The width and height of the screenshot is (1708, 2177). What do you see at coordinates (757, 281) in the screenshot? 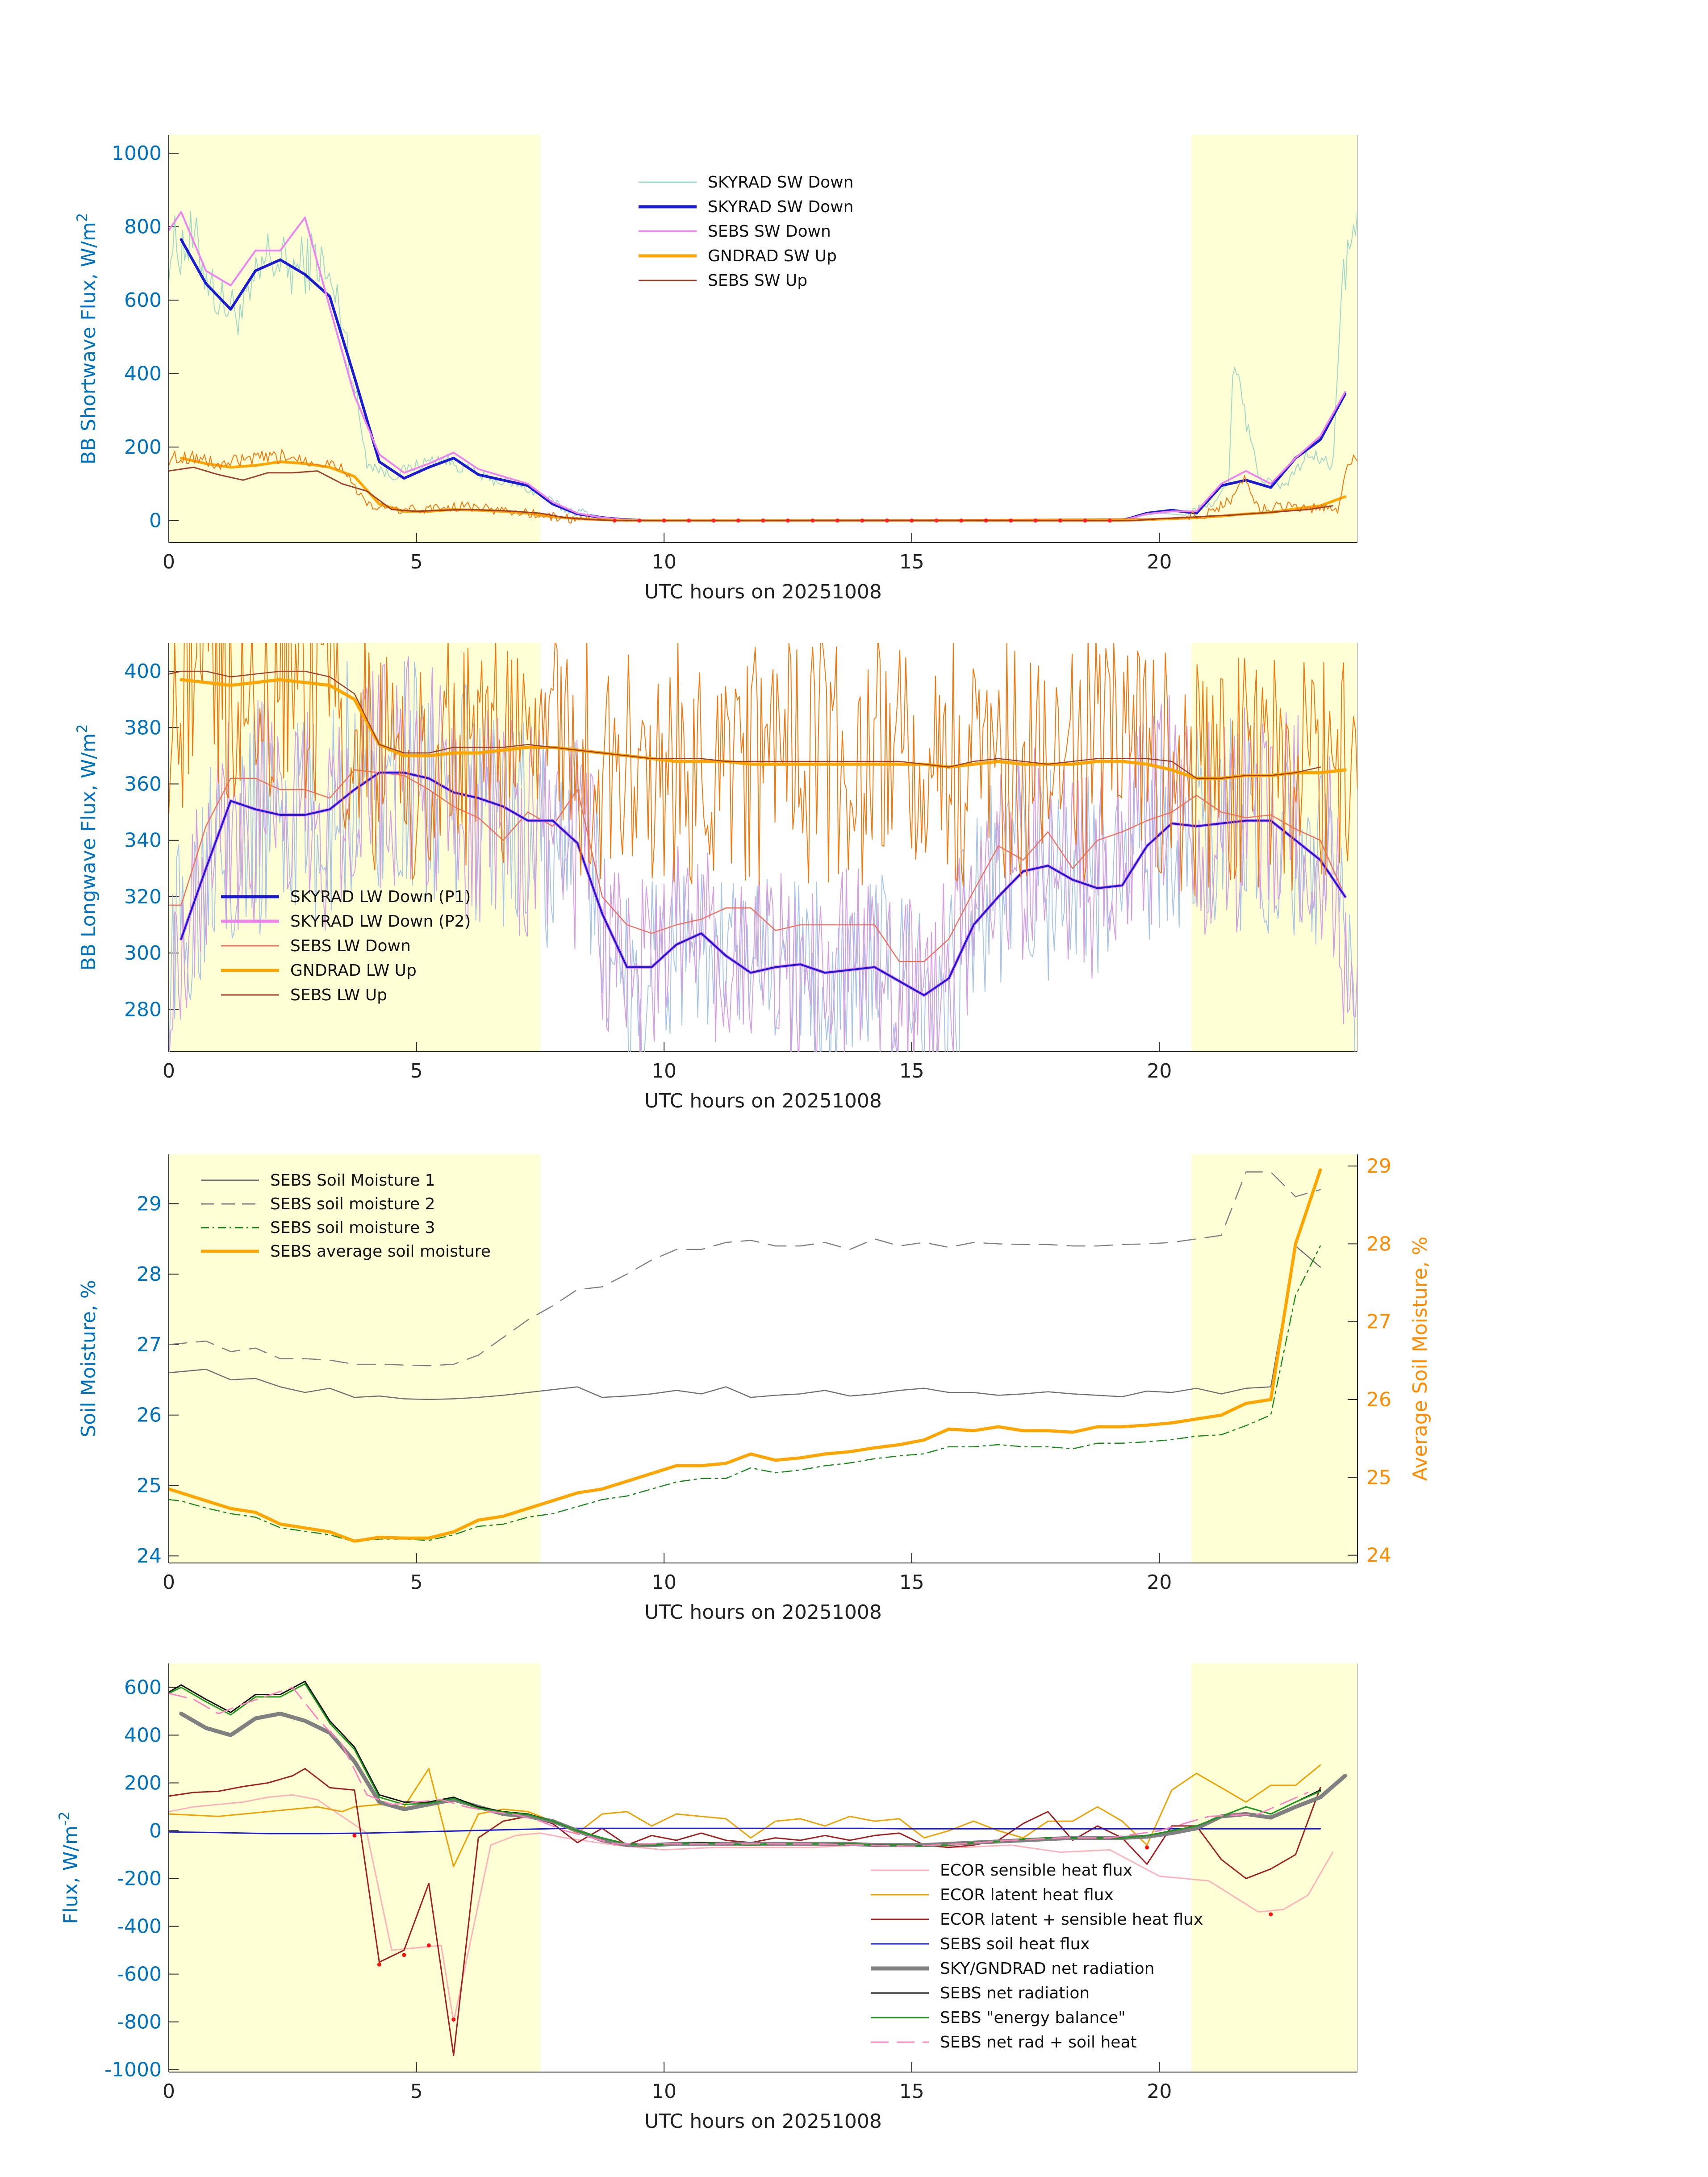
I see `legend-label: SEBS SW Up` at bounding box center [757, 281].